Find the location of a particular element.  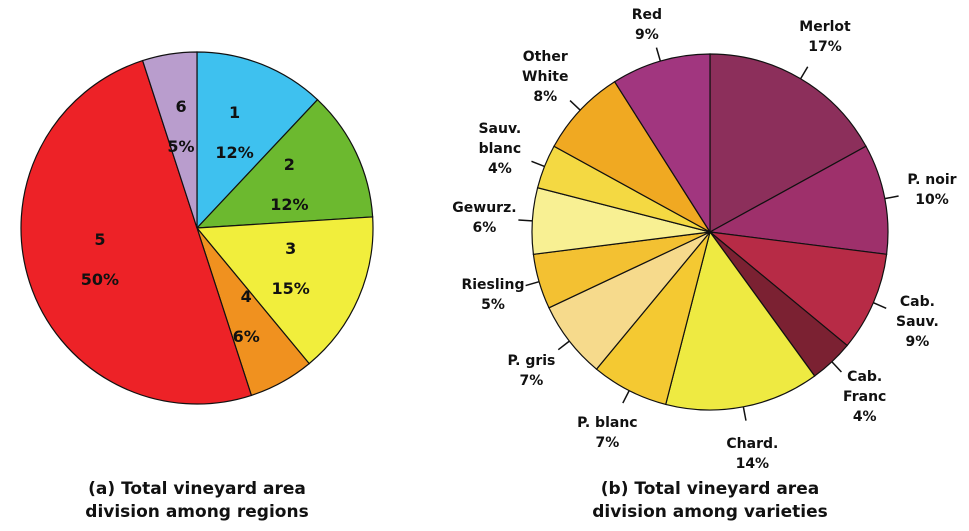

slice-label: 6 5% is located at coordinates (181, 127).